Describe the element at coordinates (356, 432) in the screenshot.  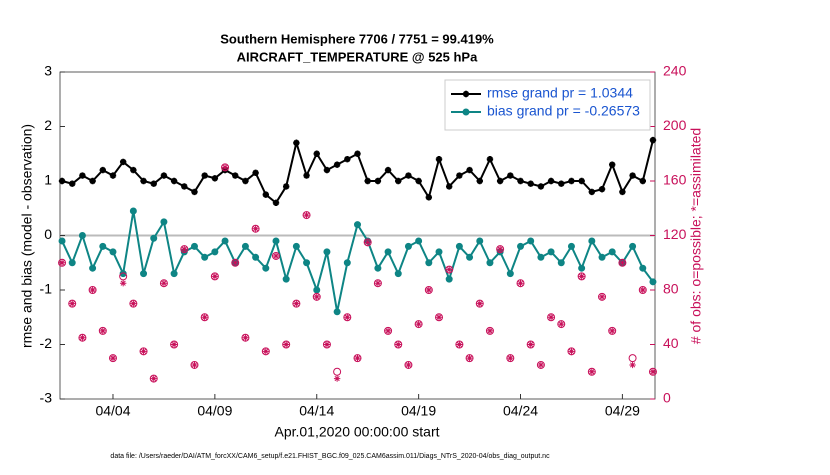
I see `x-axis-label: Apr.01,2020 00:00:00 start` at that location.